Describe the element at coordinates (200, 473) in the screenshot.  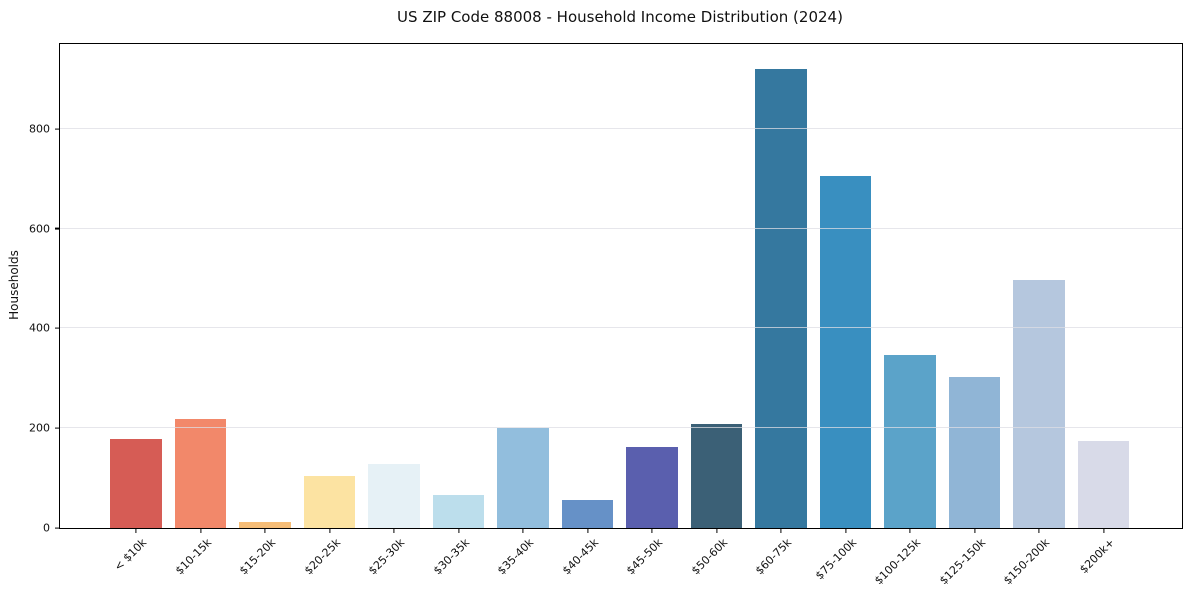
I see `bar-10-15k` at that location.